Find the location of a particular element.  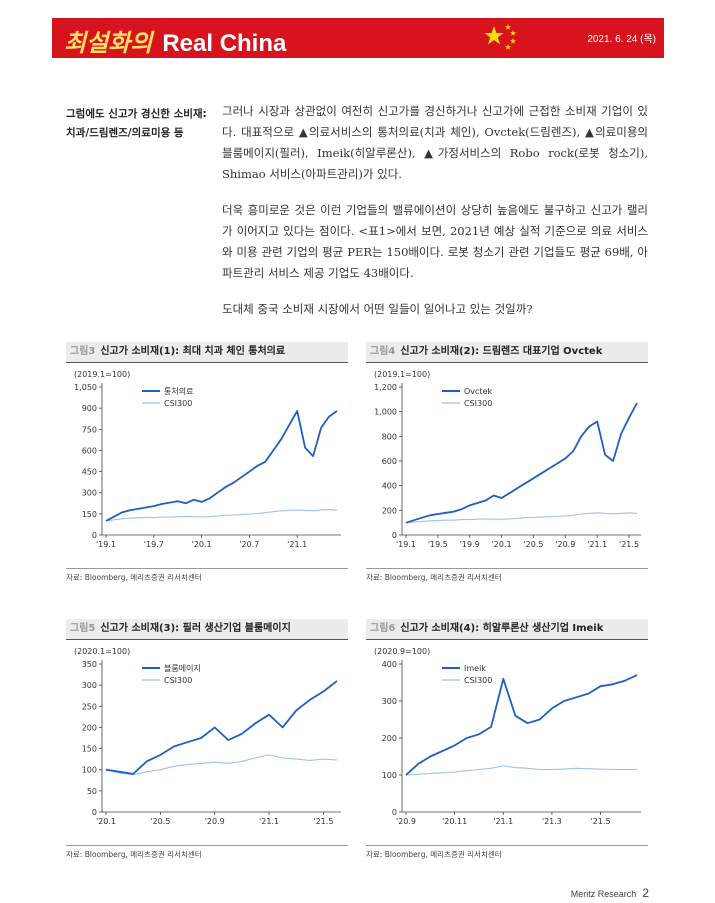

body-paragraph-3: 도대체 중국 소비재 시장에서 어떤 일들이 일어나고 있는 것일까? is located at coordinates (377, 309).